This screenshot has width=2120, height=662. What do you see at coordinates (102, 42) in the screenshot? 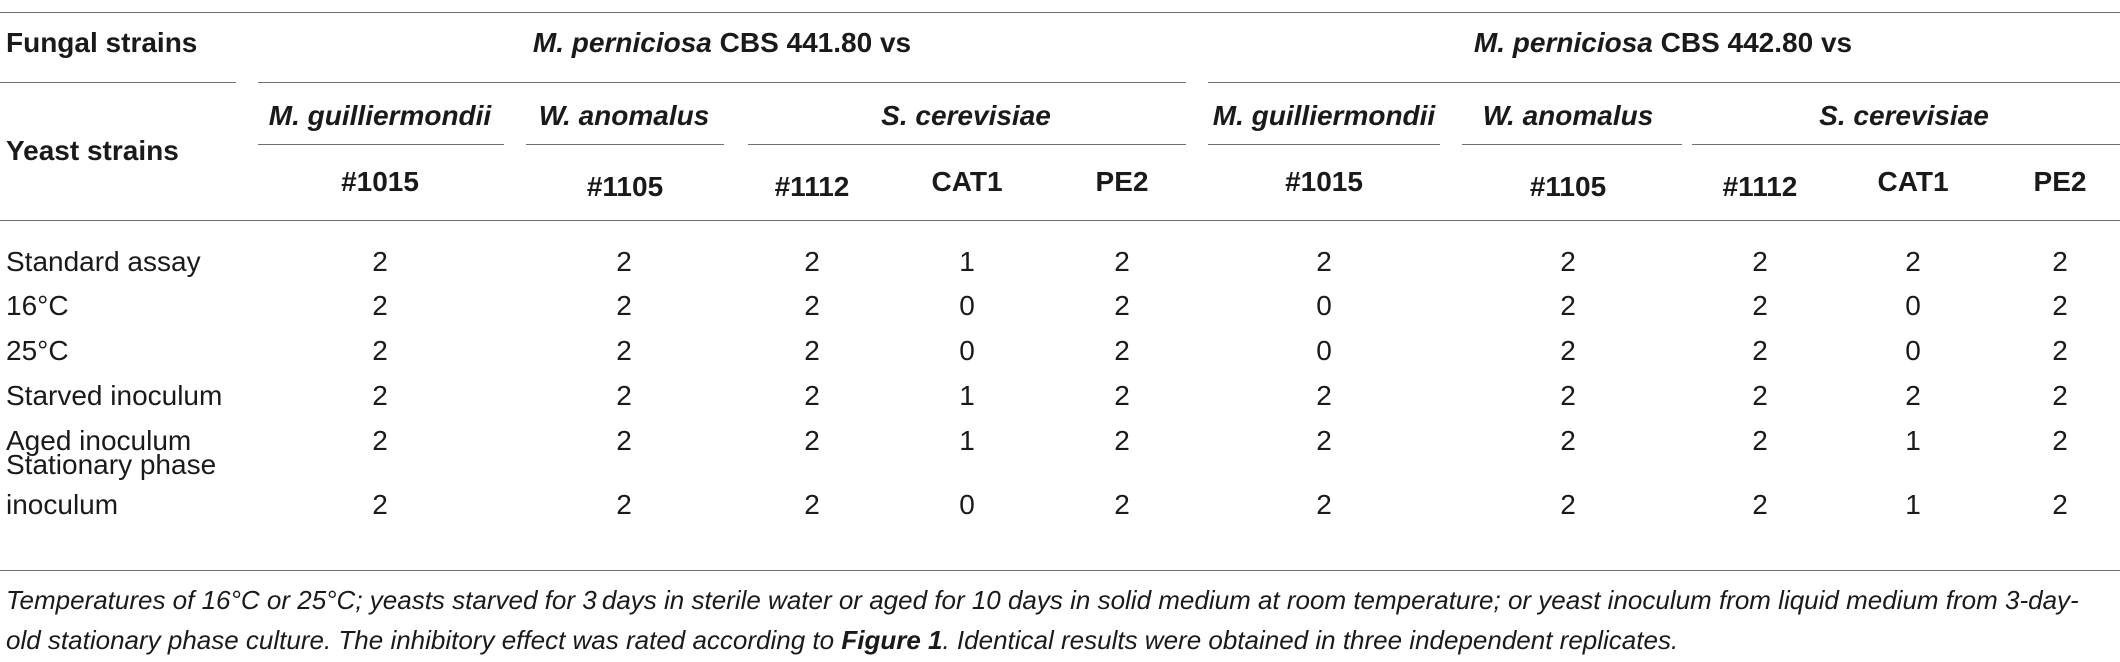
I see `fungal-strains-label: Fungal strains` at bounding box center [102, 42].